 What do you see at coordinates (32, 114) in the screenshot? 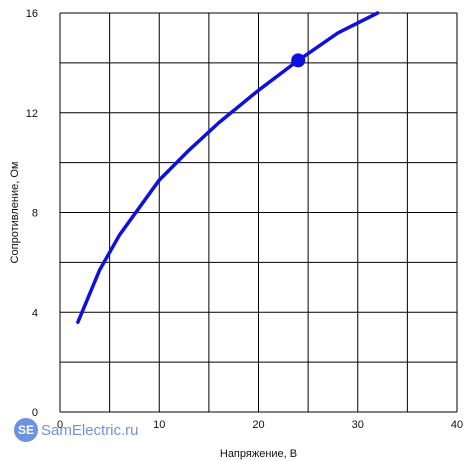
I see `y-tick-label: 12` at bounding box center [32, 114].